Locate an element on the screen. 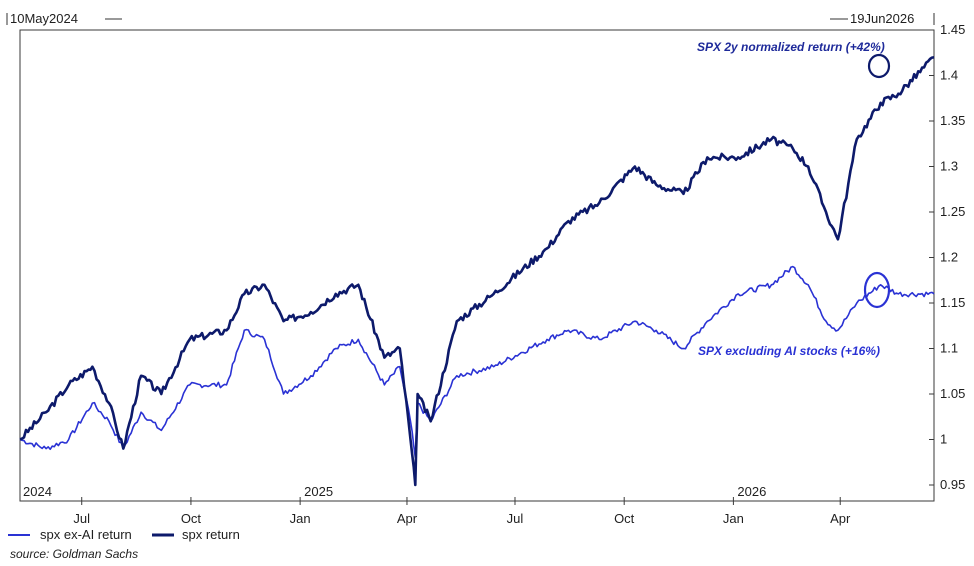 The width and height of the screenshot is (974, 566). y-tick-label: 1.4 is located at coordinates (949, 75).